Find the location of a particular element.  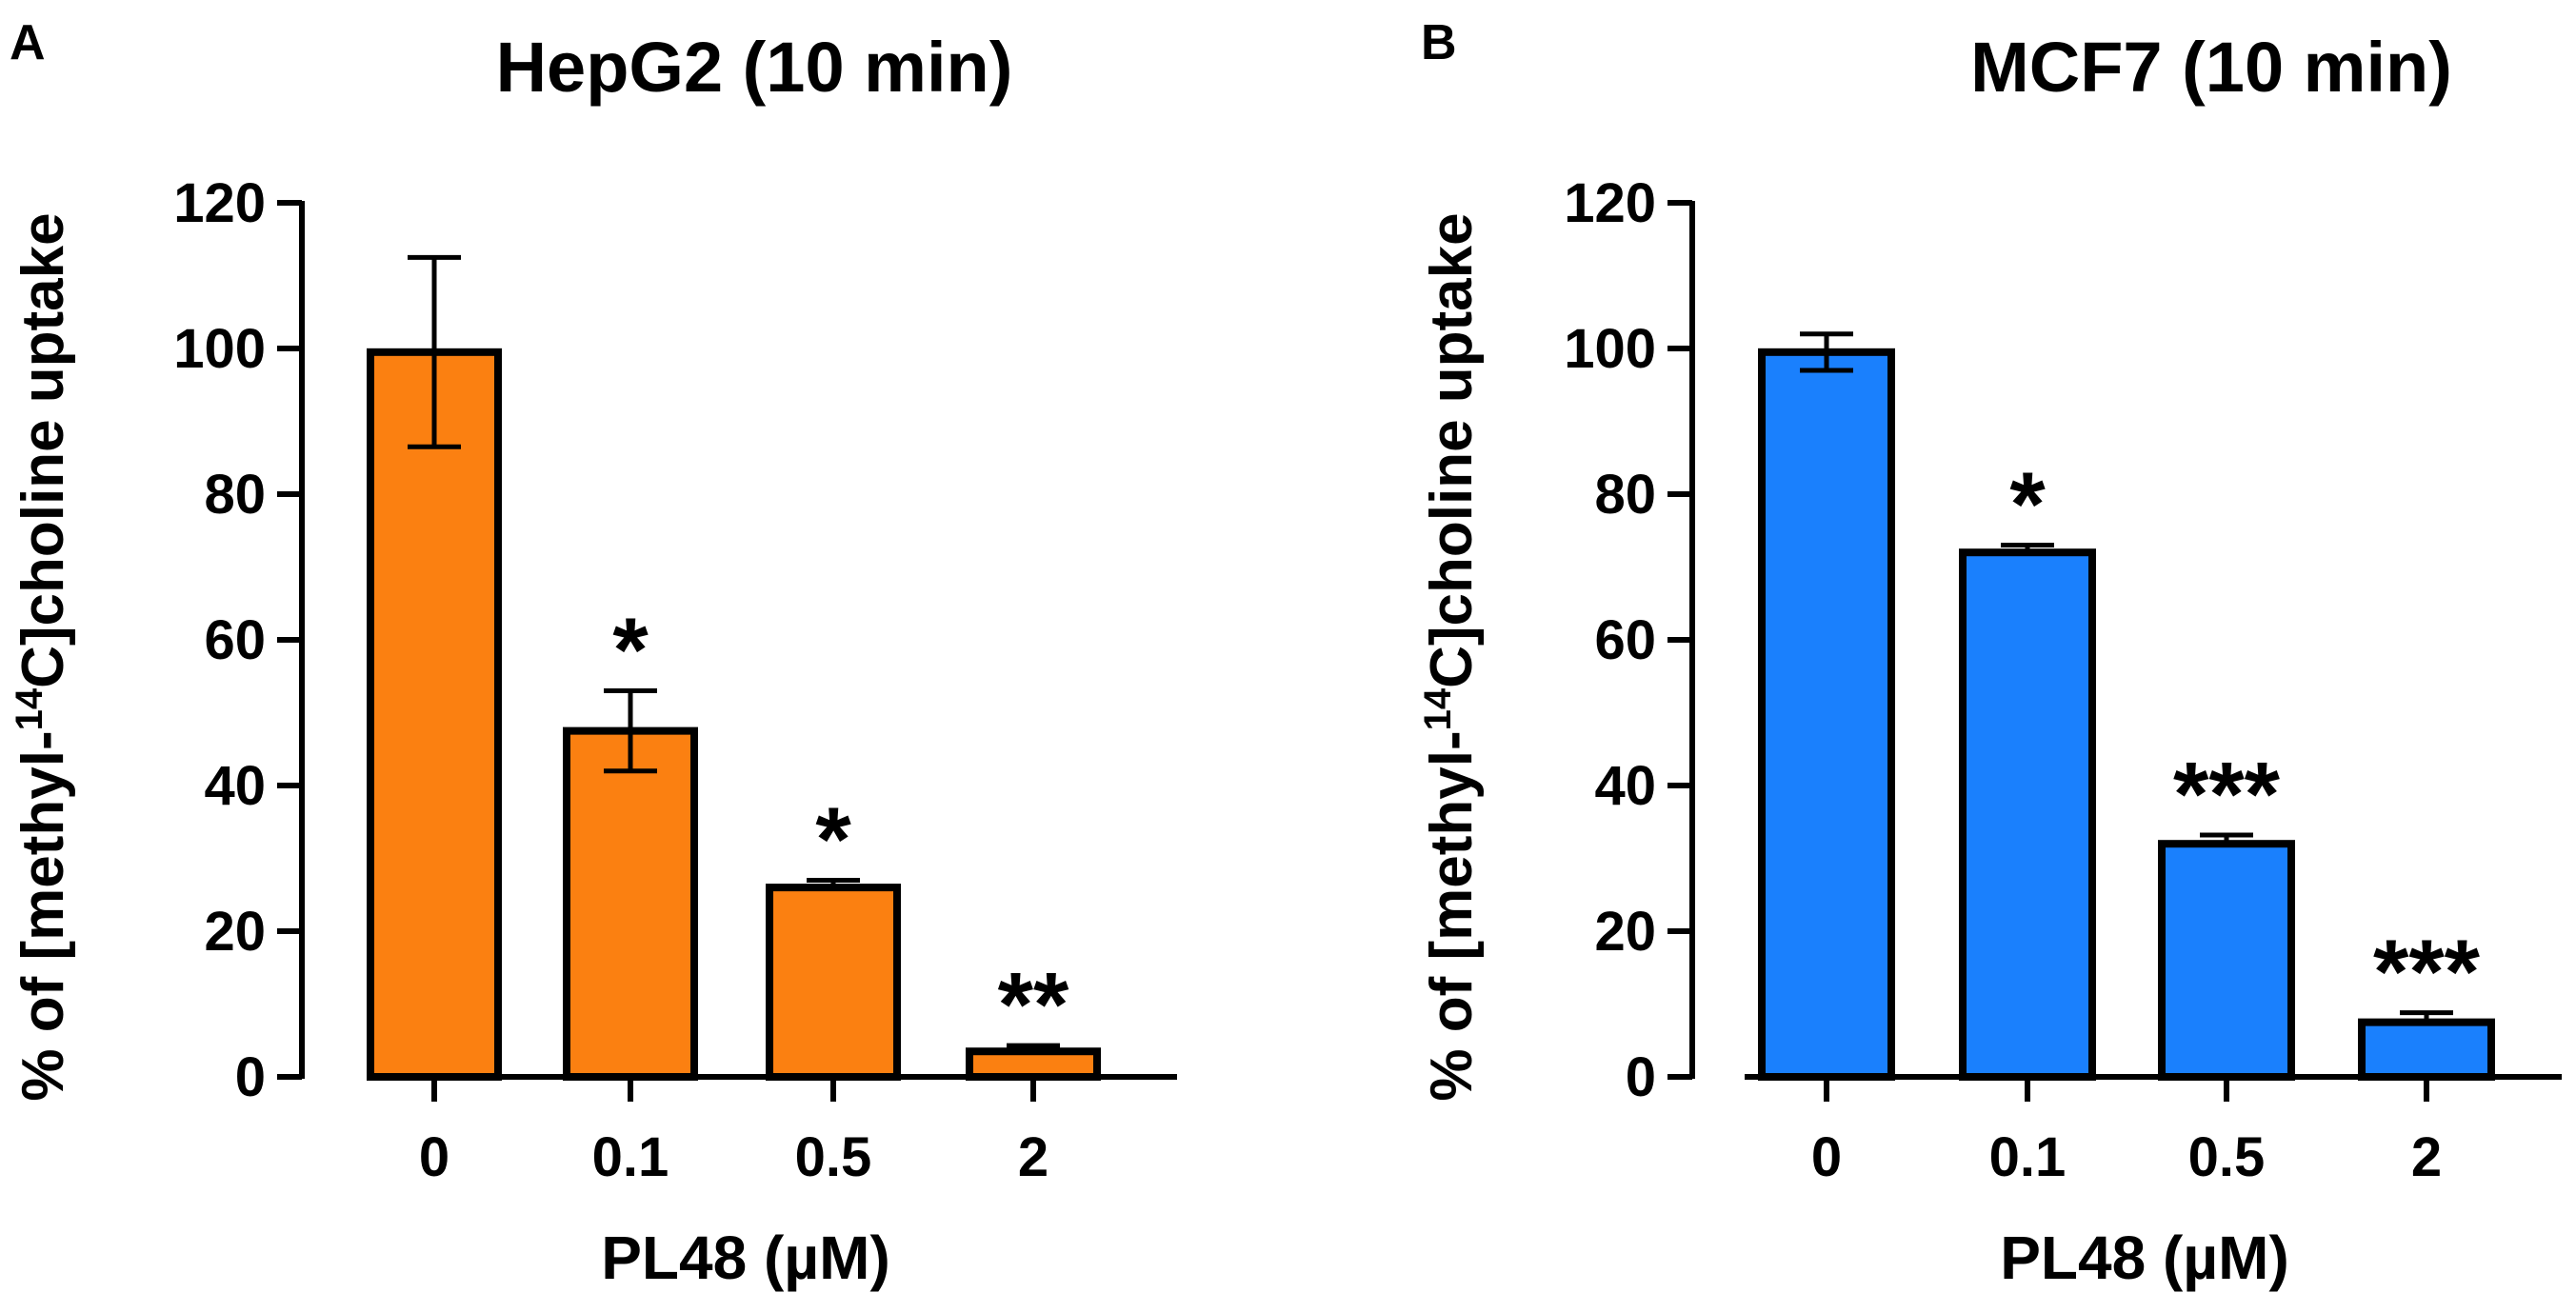

y-tick-label-b: 120 is located at coordinates (1610, 203).